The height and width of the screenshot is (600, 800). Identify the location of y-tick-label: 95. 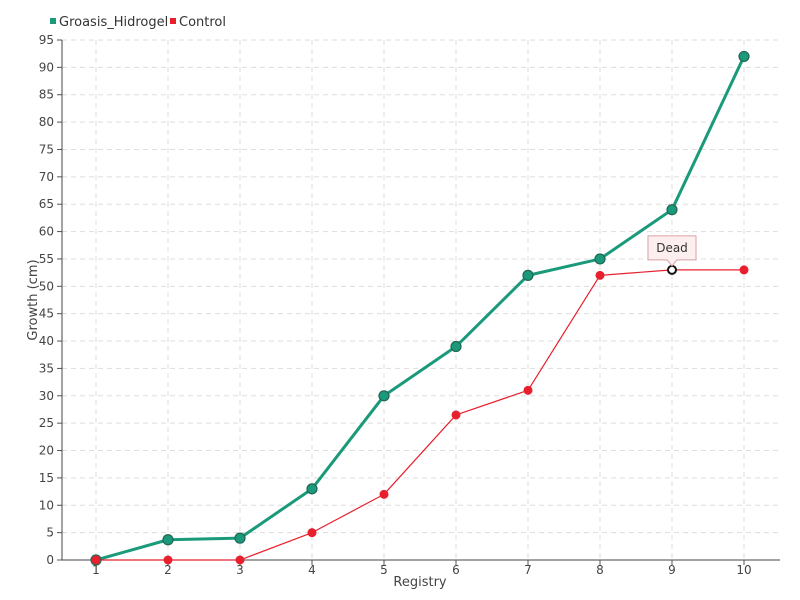
(46, 40).